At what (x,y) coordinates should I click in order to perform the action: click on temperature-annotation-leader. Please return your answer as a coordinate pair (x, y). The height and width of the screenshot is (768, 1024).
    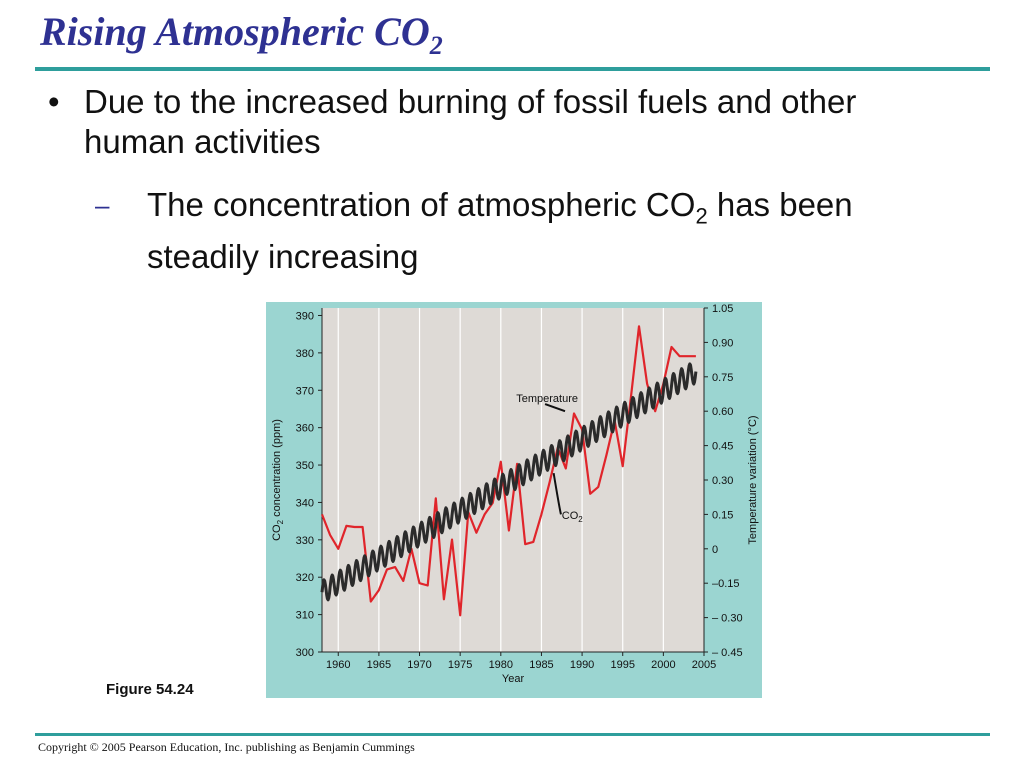
    Looking at the image, I should click on (555, 408).